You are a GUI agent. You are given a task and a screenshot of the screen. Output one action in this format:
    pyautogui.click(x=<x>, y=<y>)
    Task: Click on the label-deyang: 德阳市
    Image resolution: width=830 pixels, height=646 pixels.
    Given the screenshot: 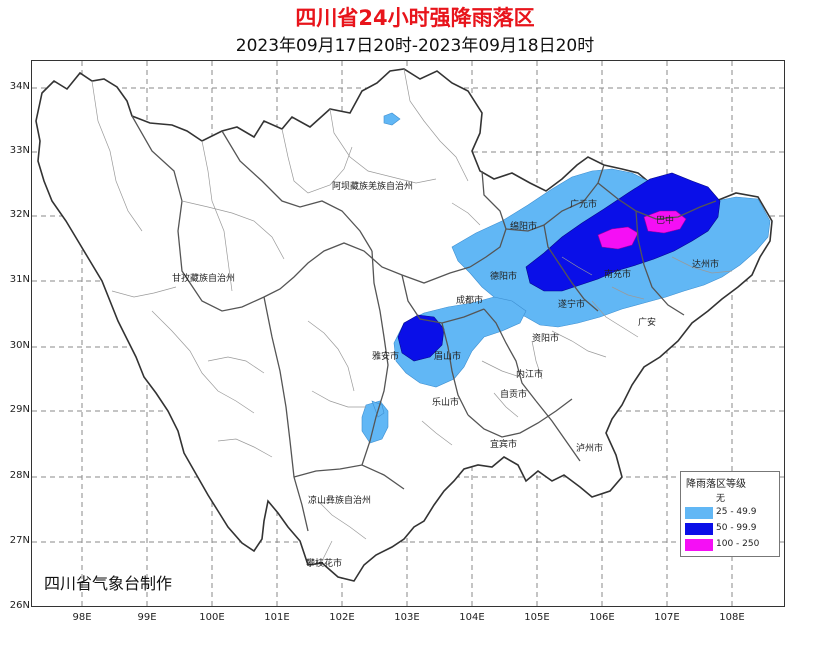 What is the action you would take?
    pyautogui.click(x=503, y=276)
    